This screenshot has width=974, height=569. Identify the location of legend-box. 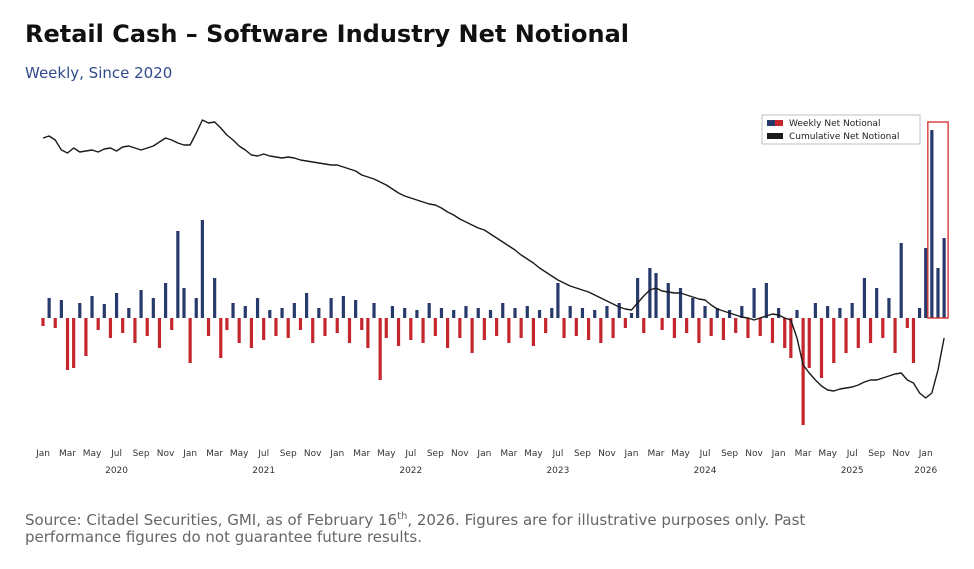
(841, 129).